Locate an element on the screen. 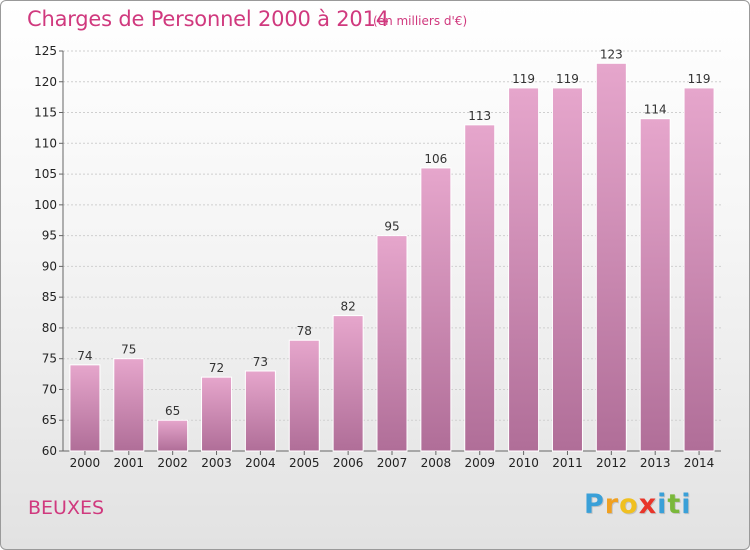 This screenshot has height=550, width=750. chart-subtitle: (en milliers d'€) is located at coordinates (420, 21).